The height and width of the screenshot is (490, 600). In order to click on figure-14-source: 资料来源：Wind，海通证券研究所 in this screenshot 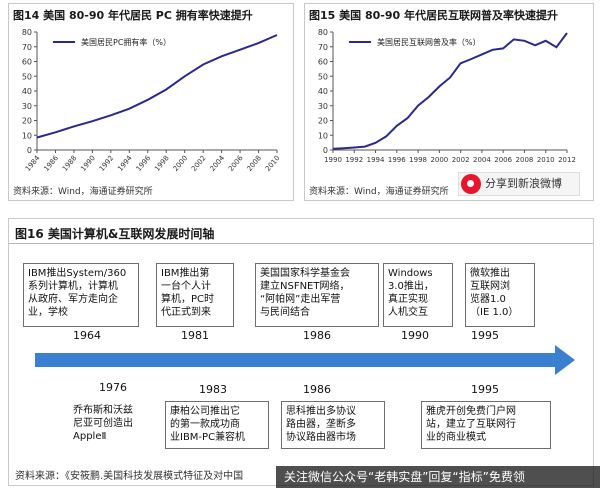, I will do `click(83, 192)`.